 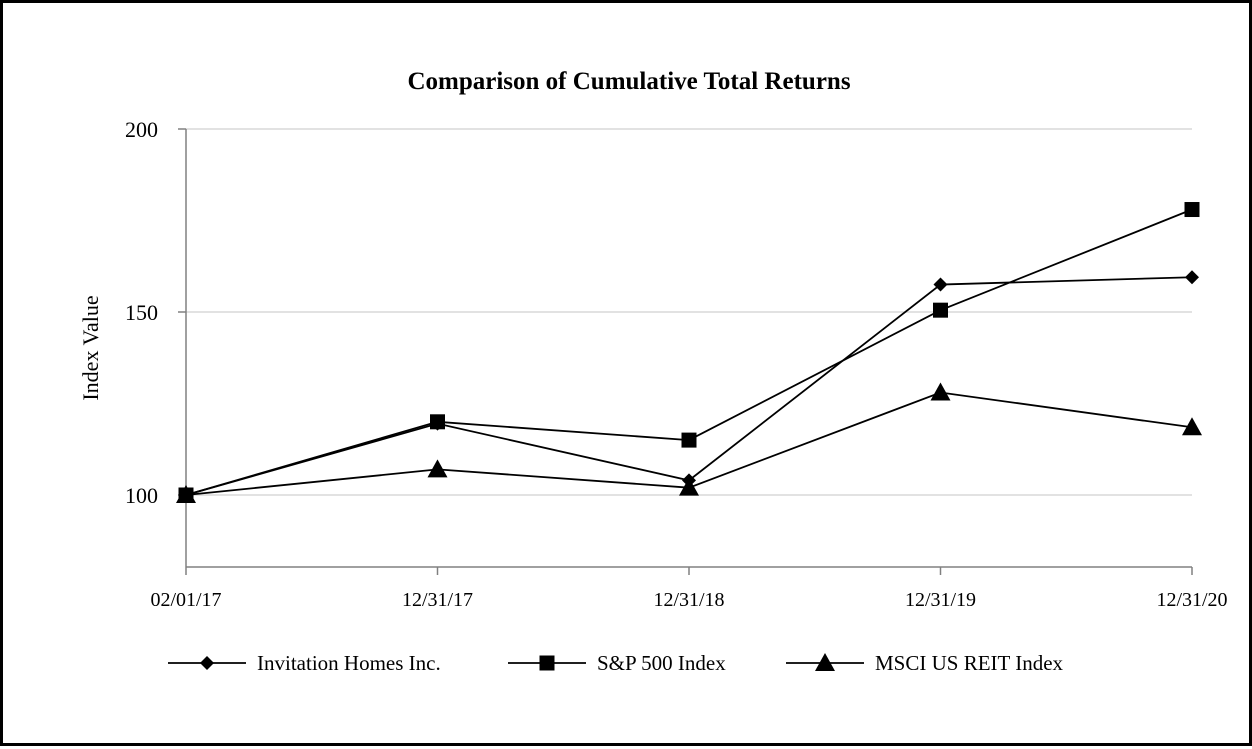 I want to click on legend-marker-diamond, so click(x=207, y=663).